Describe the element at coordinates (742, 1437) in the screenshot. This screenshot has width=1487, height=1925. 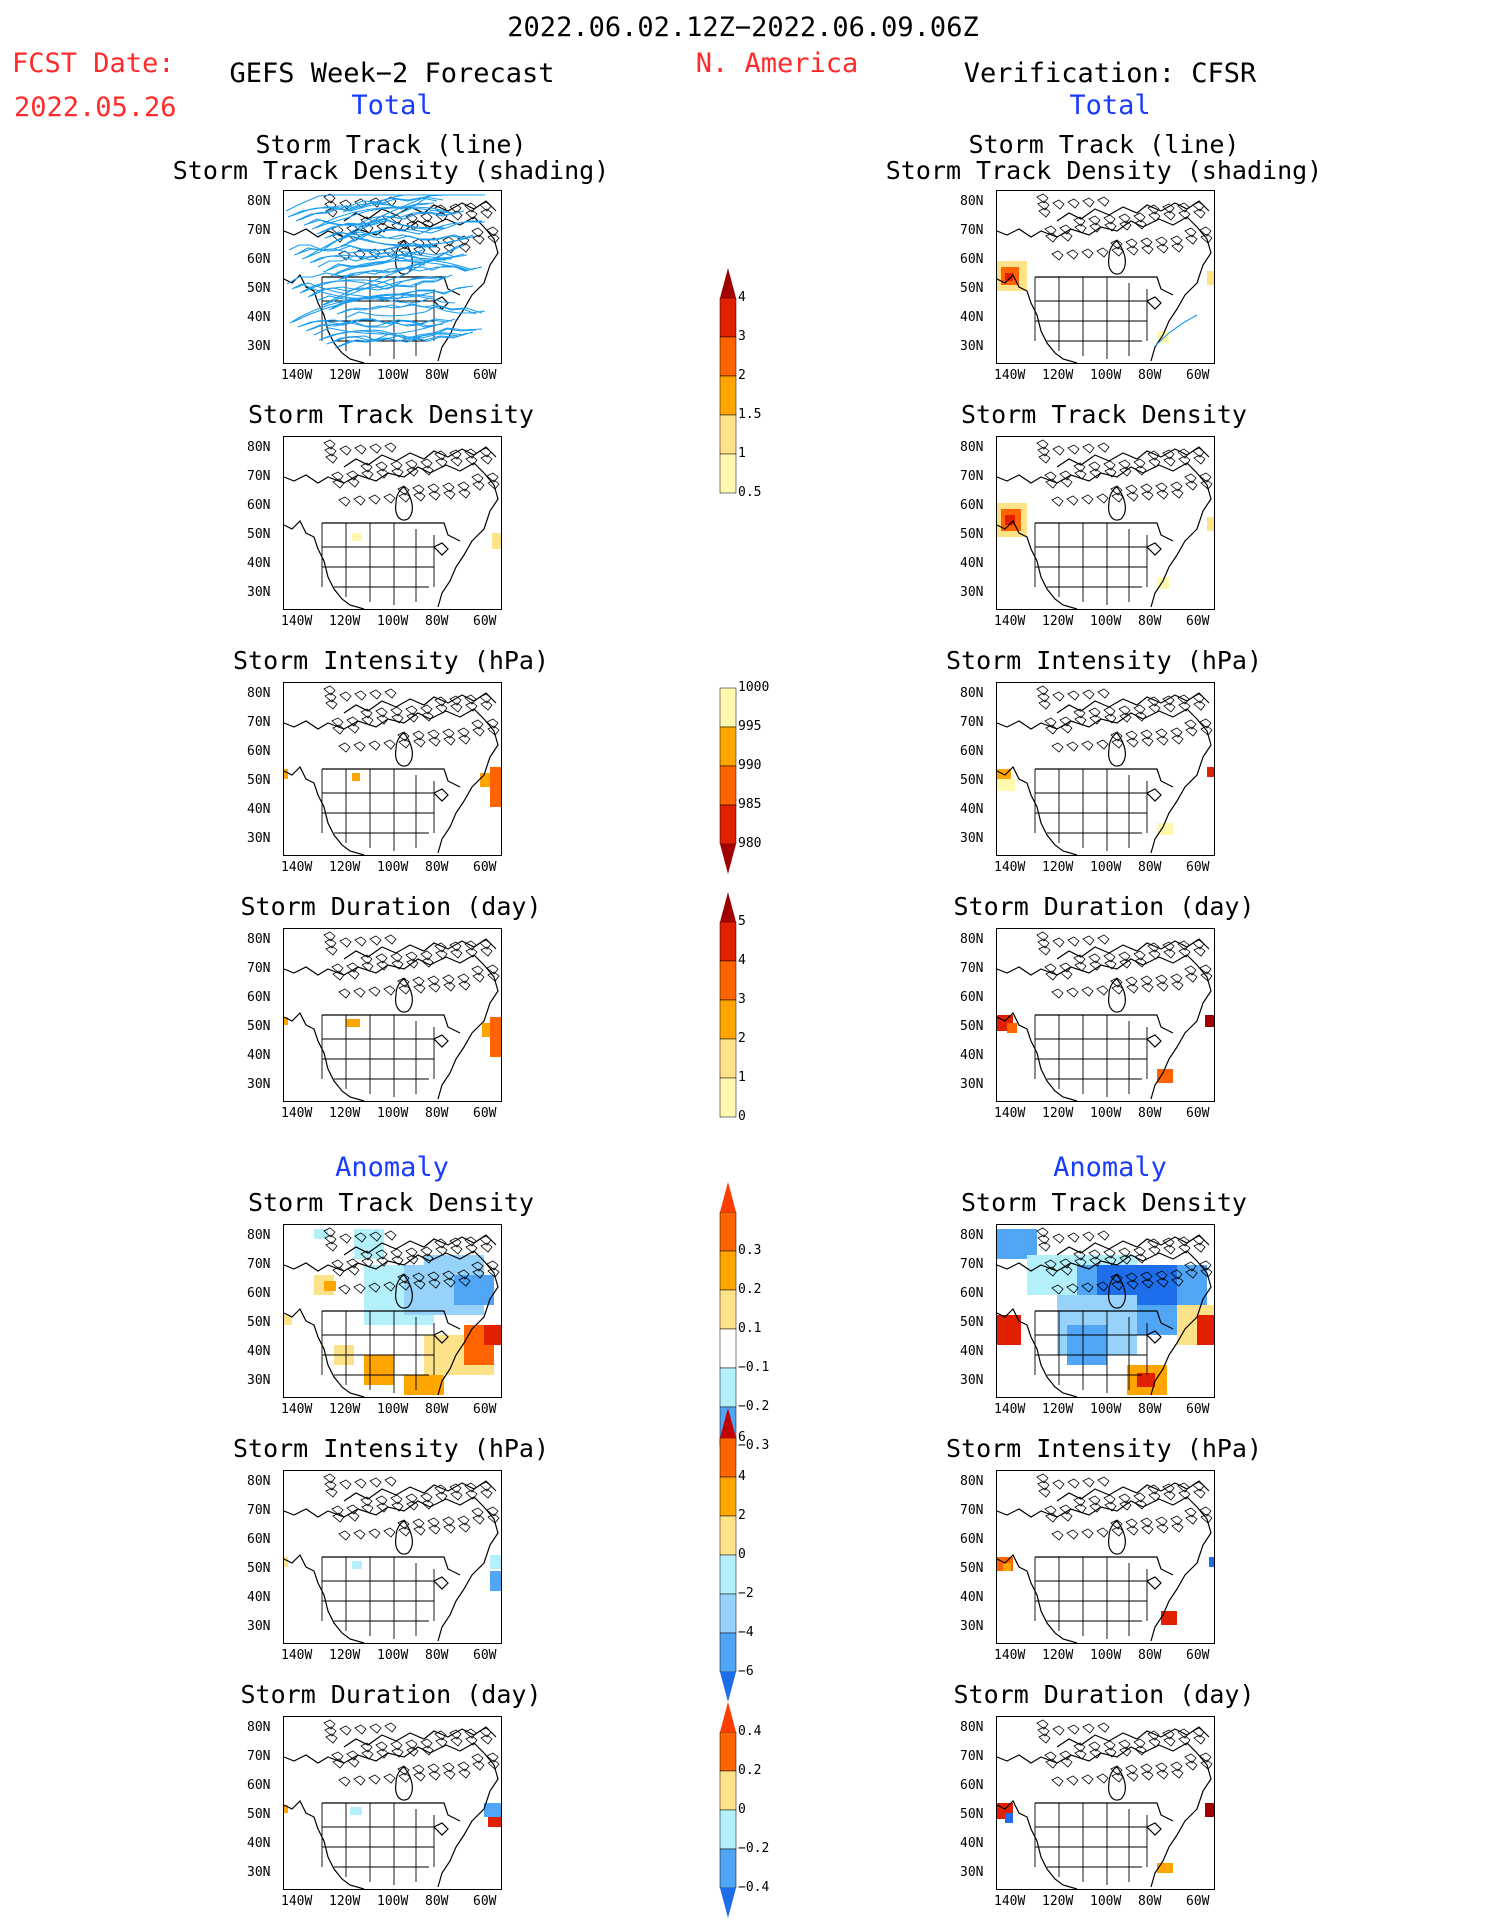
I see `colorbar-tick-label: 6` at that location.